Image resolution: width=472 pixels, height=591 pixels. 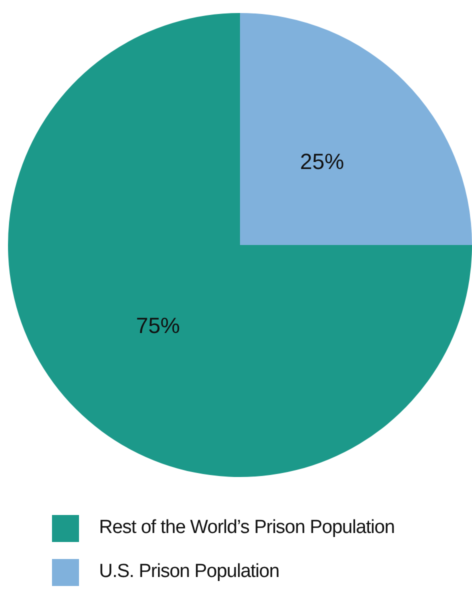 I want to click on data-label: 25%, so click(x=322, y=161).